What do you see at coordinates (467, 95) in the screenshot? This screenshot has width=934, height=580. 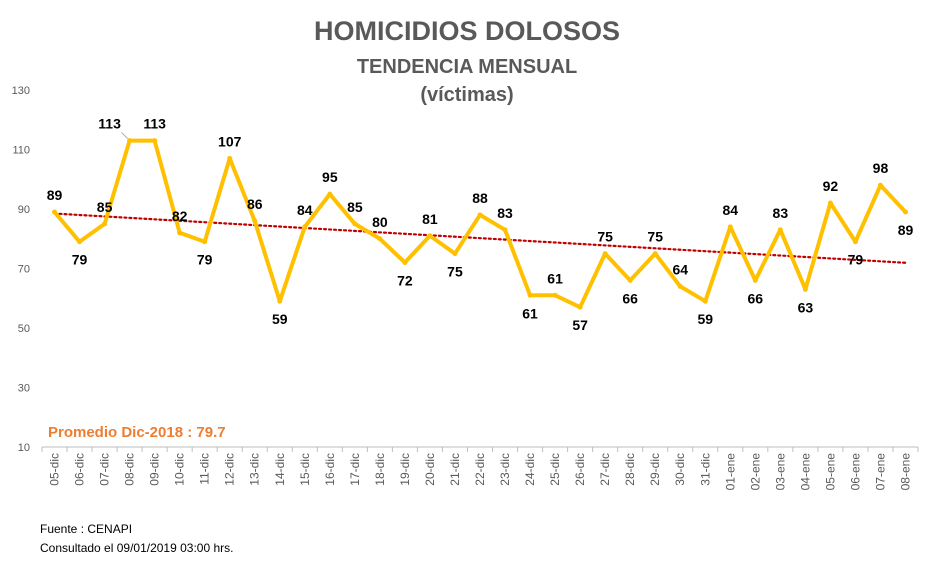 I see `chart-unit-subtitle: (víctimas)` at bounding box center [467, 95].